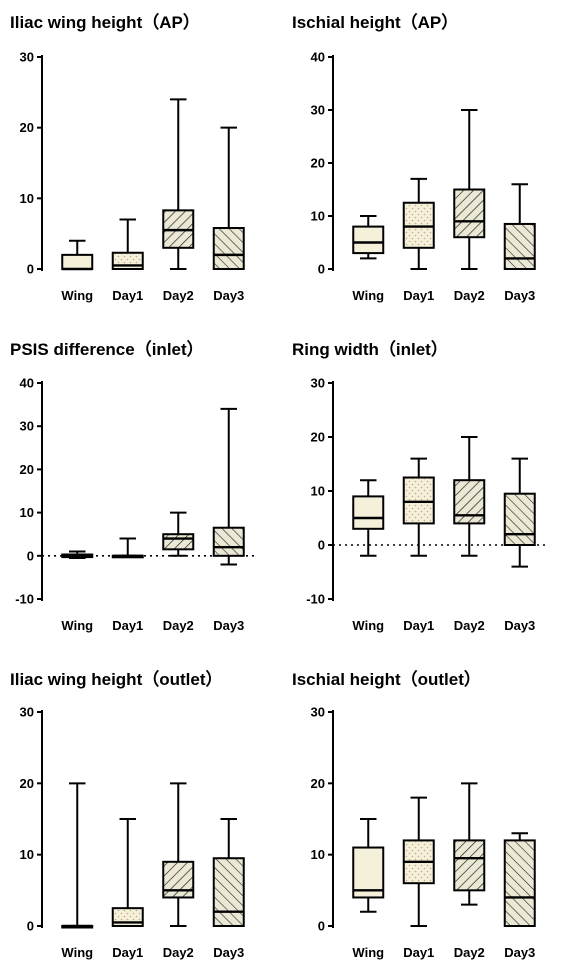 This screenshot has width=569, height=963. I want to click on chart-title: Iliac wing height（outlet）, so click(116, 679).